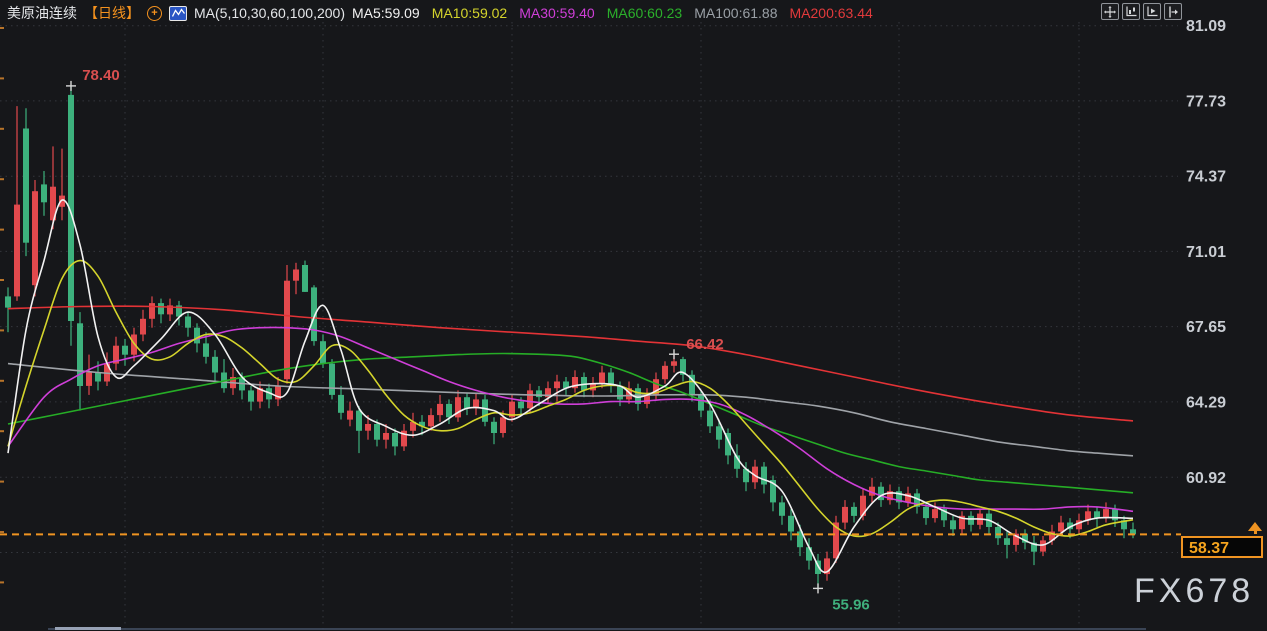  What do you see at coordinates (1131, 11) in the screenshot?
I see `candle-axes-button` at bounding box center [1131, 11].